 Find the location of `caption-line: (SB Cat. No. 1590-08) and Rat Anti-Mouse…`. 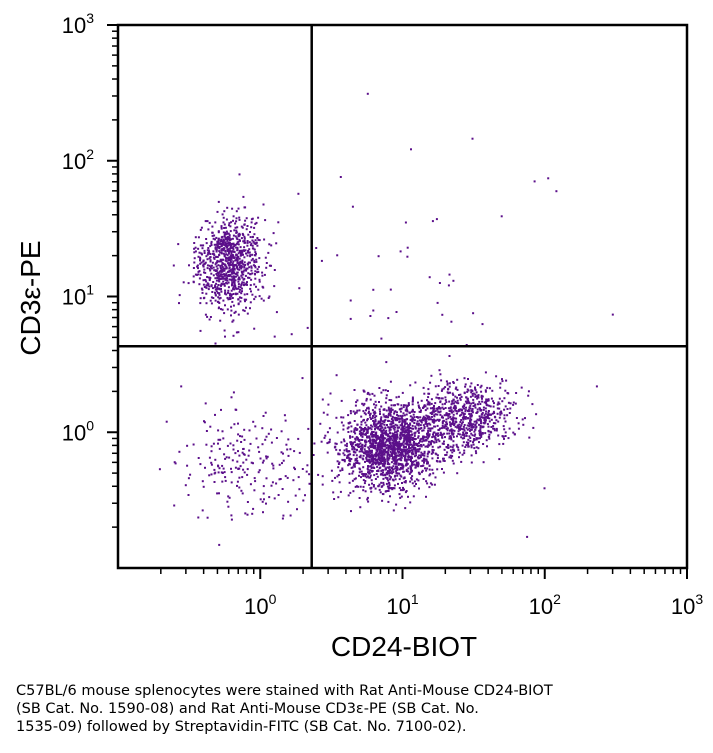

caption-line: (SB Cat. No. 1590-08) and Rat Anti-Mouse… is located at coordinates (247, 709).